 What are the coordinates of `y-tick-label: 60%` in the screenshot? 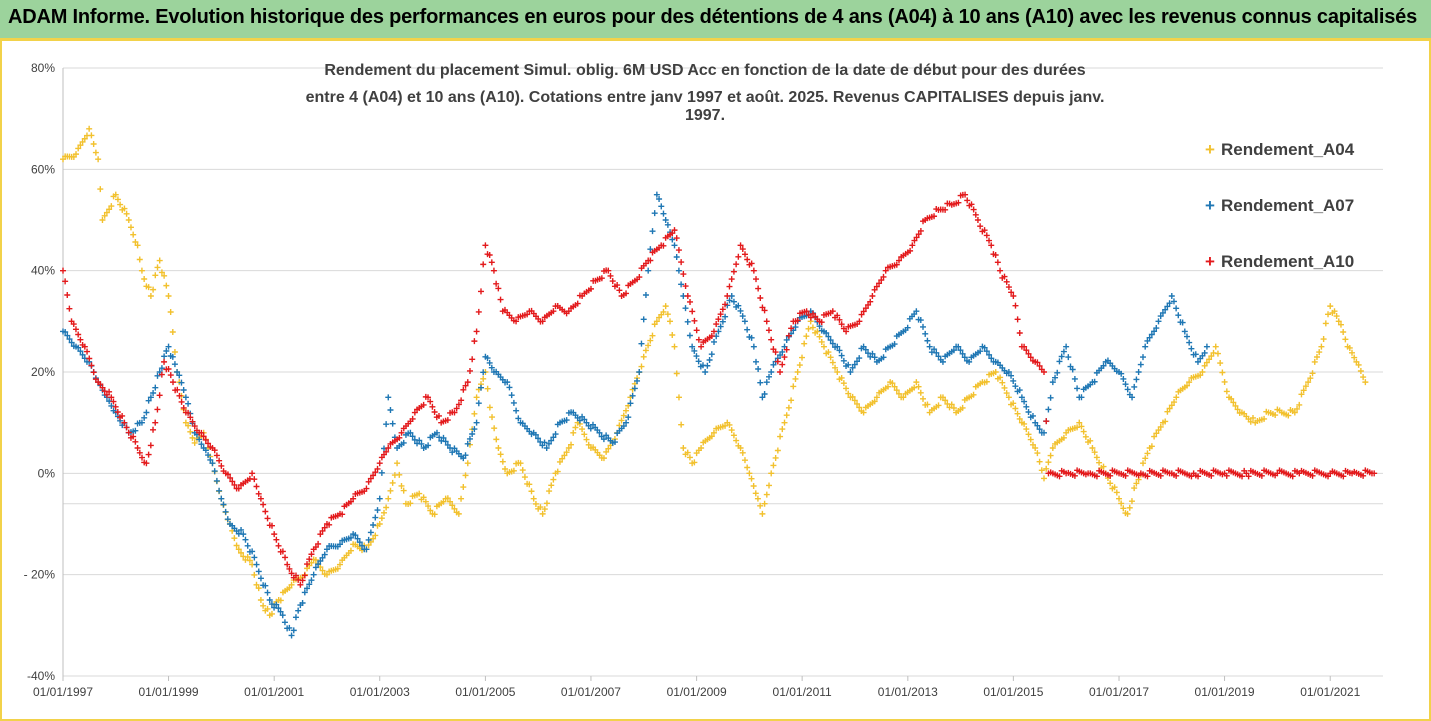 It's located at (43, 169).